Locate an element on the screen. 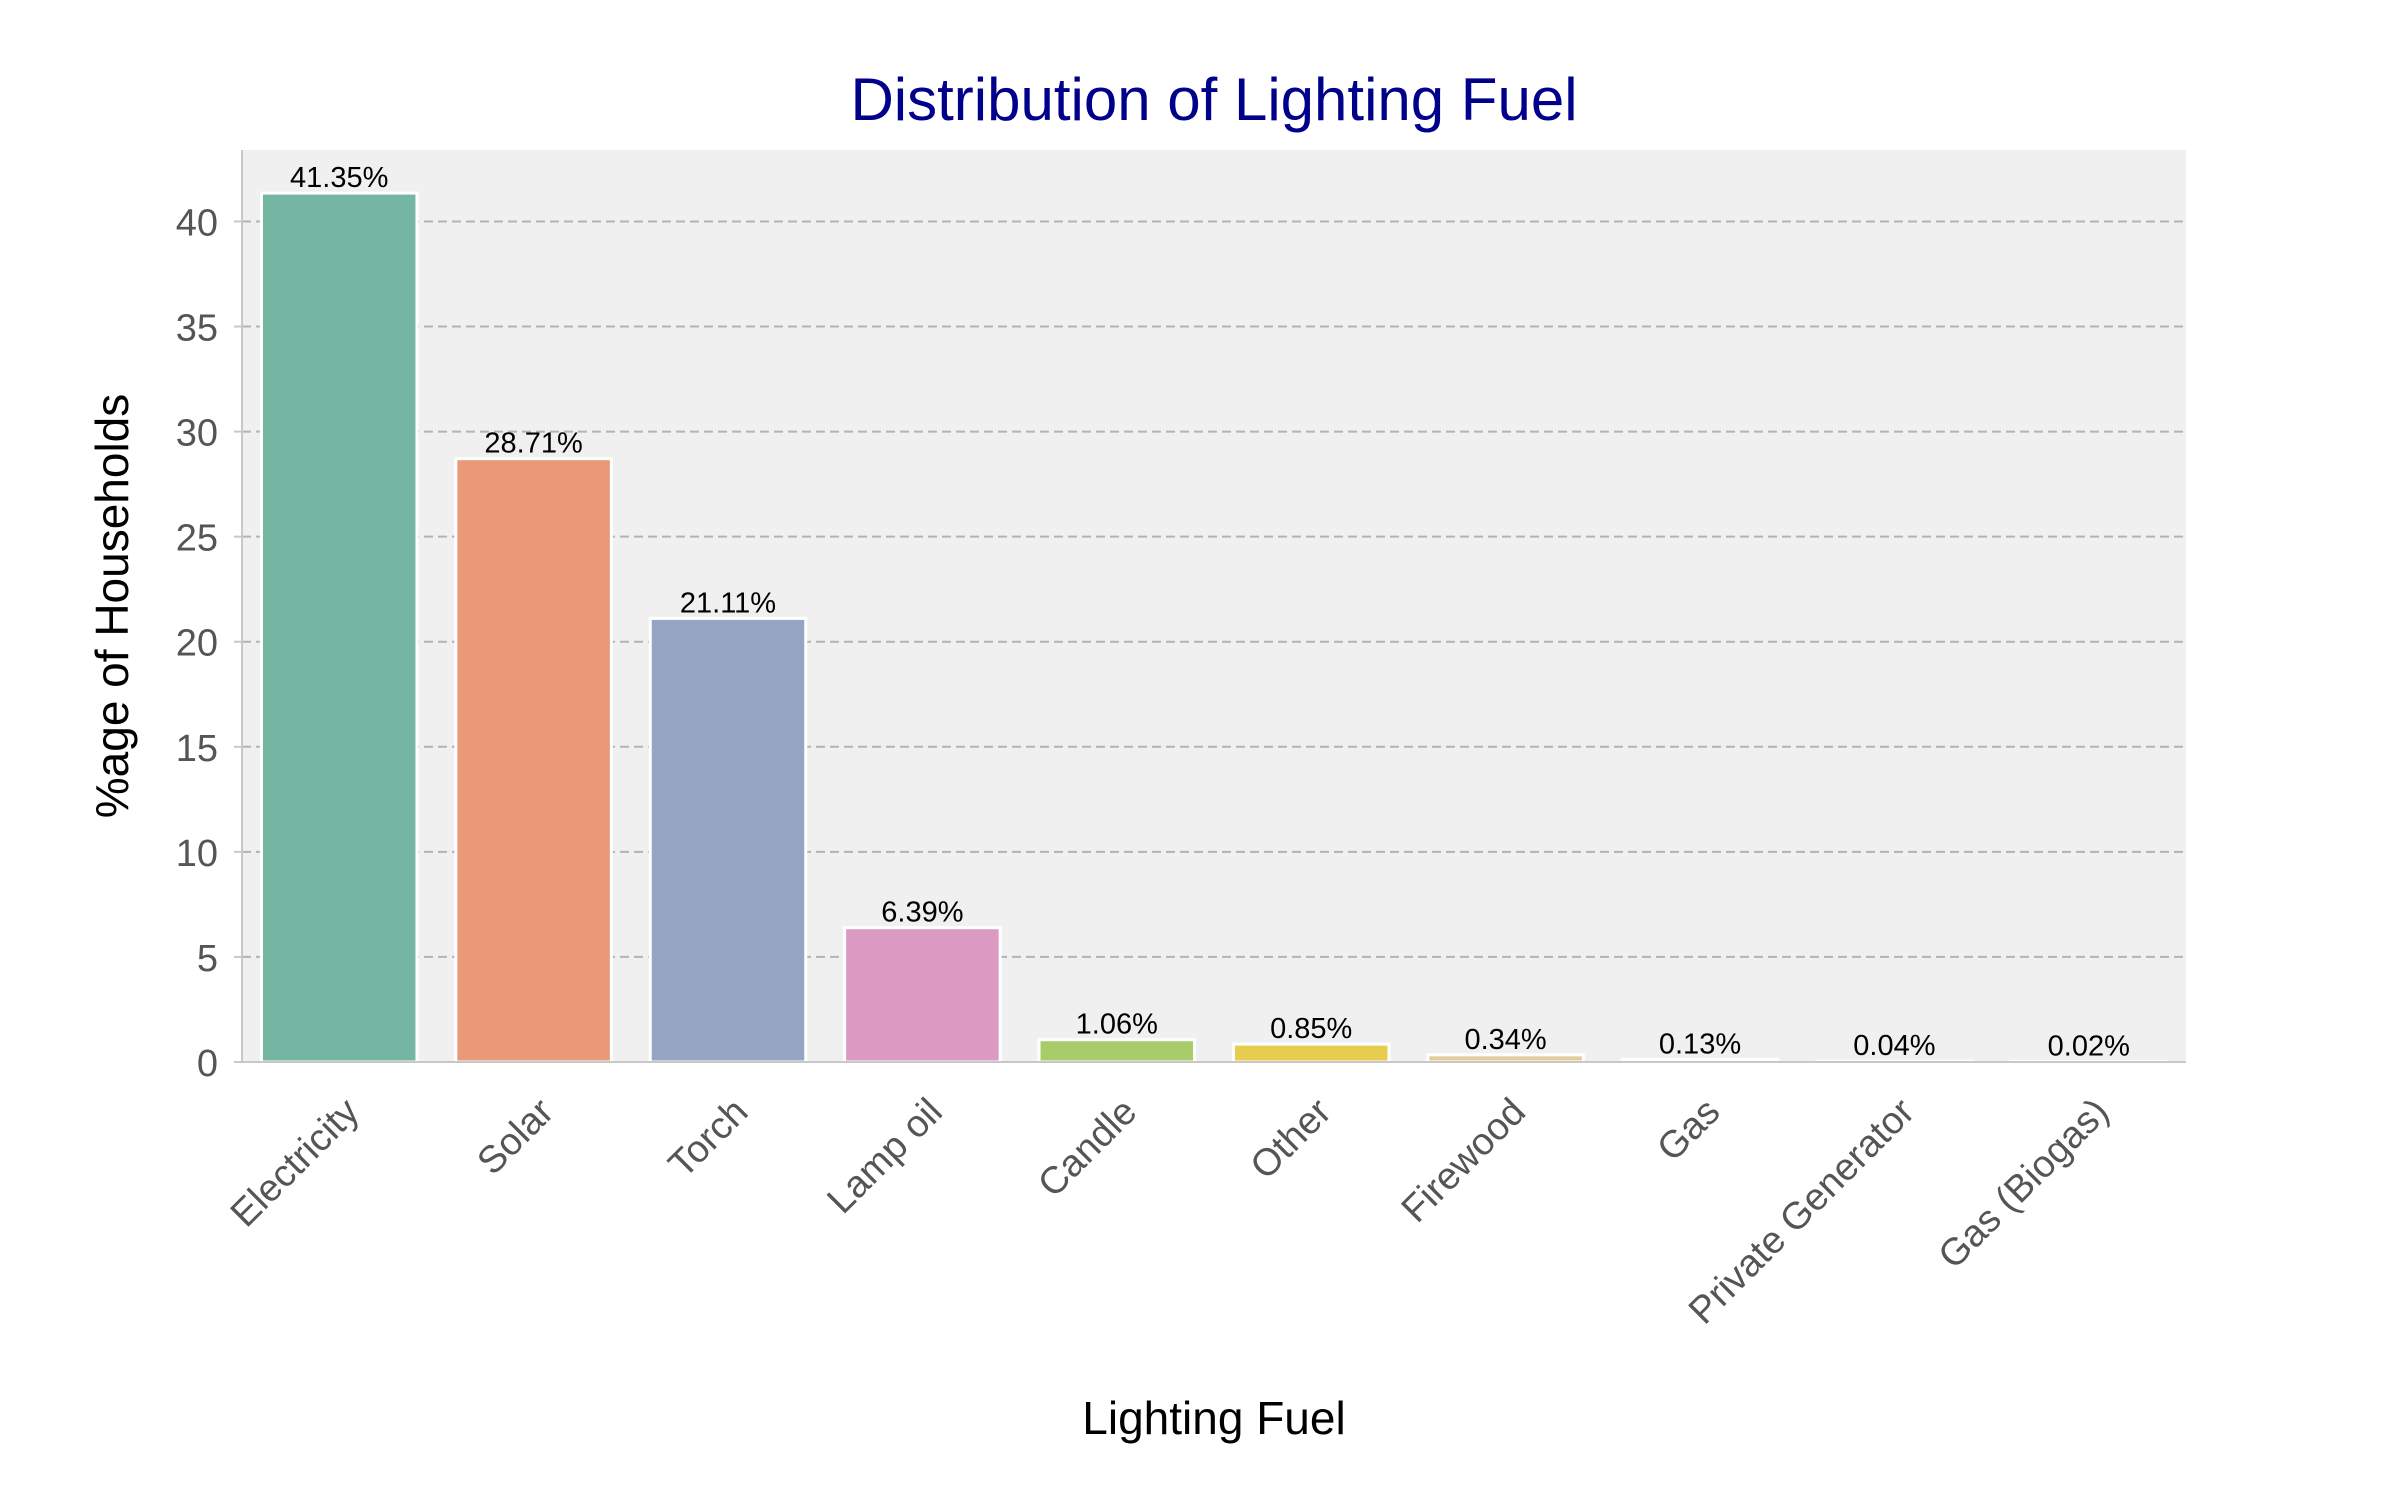  x-tick-label: Torch is located at coordinates (708, 1138).